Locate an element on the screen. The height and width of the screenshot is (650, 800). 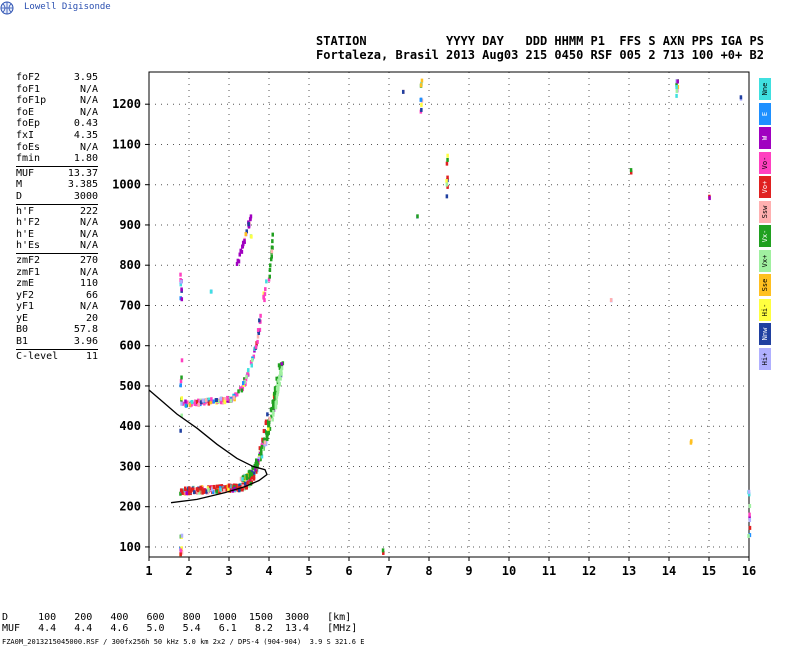
param-separator is located at coordinates (57, 349).